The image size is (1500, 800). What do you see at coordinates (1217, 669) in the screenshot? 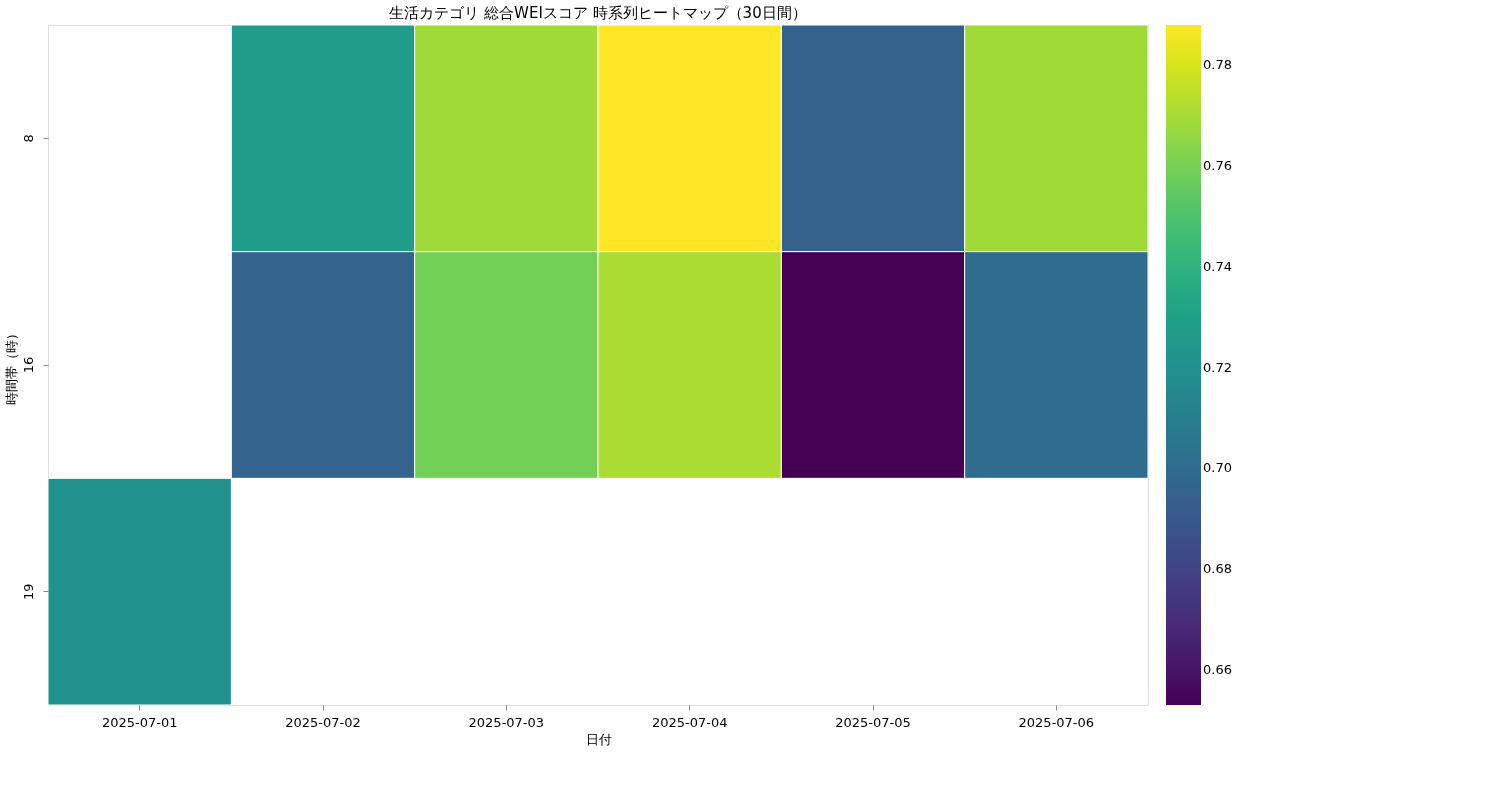
I see `color-bar-label: 0.66` at bounding box center [1217, 669].